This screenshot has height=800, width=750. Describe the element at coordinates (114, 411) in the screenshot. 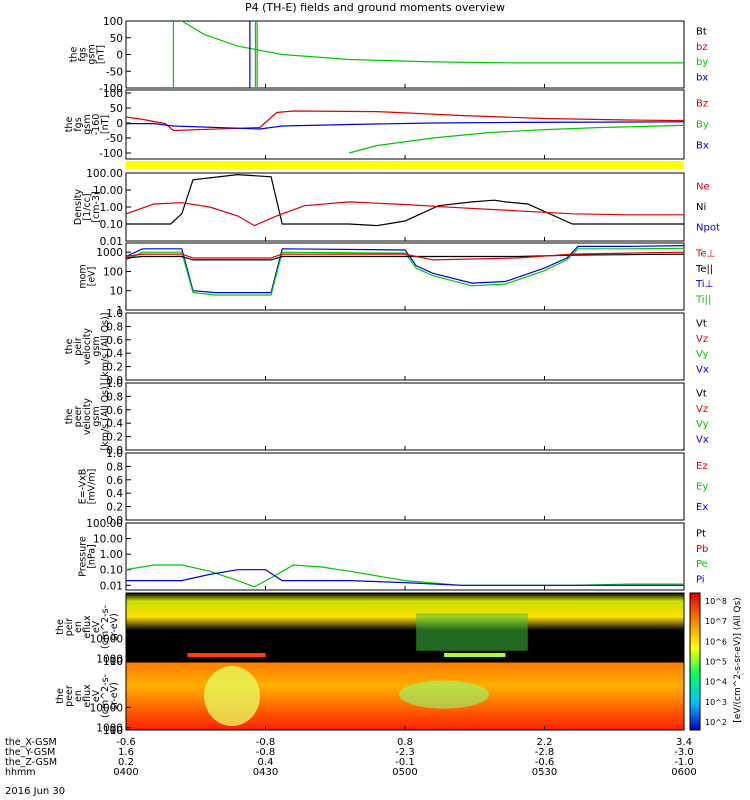

I see `peer_velocity-ytick-label: 0.6` at that location.